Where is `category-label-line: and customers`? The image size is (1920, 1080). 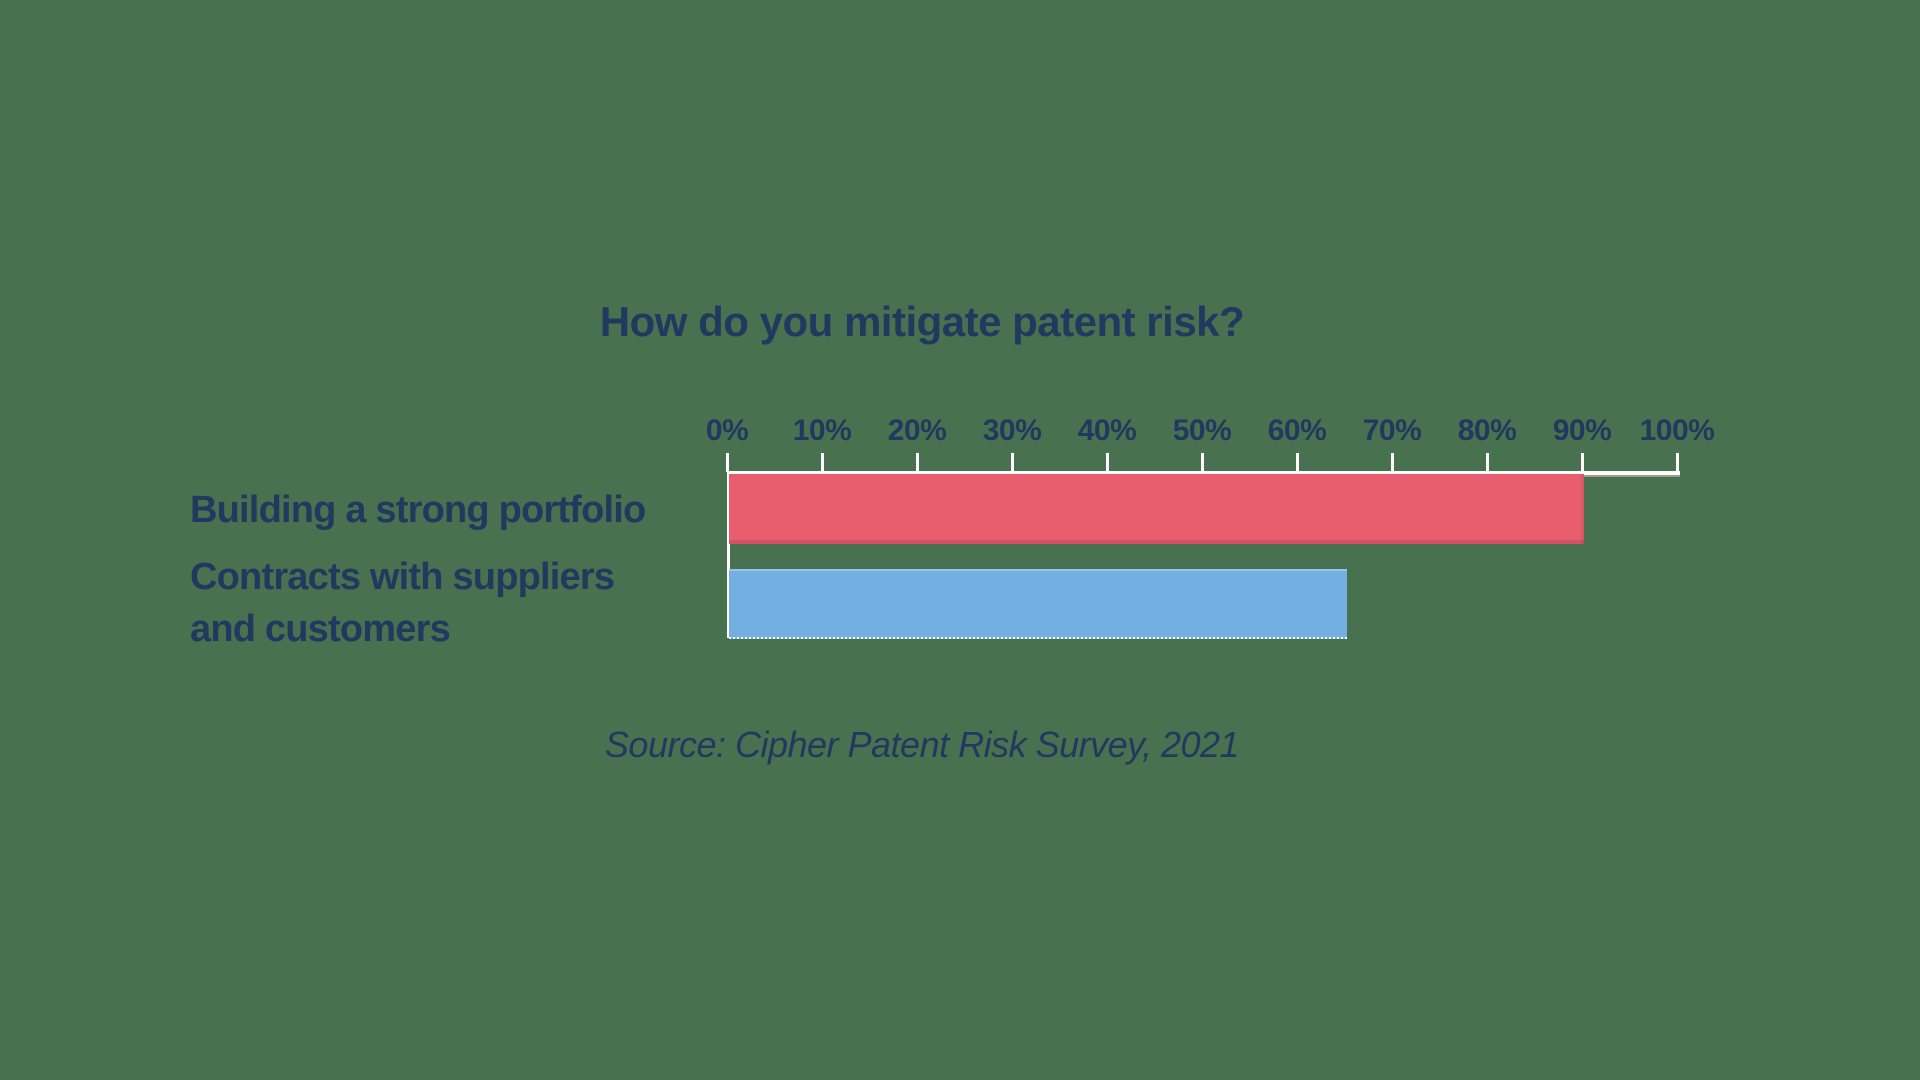 category-label-line: and customers is located at coordinates (320, 629).